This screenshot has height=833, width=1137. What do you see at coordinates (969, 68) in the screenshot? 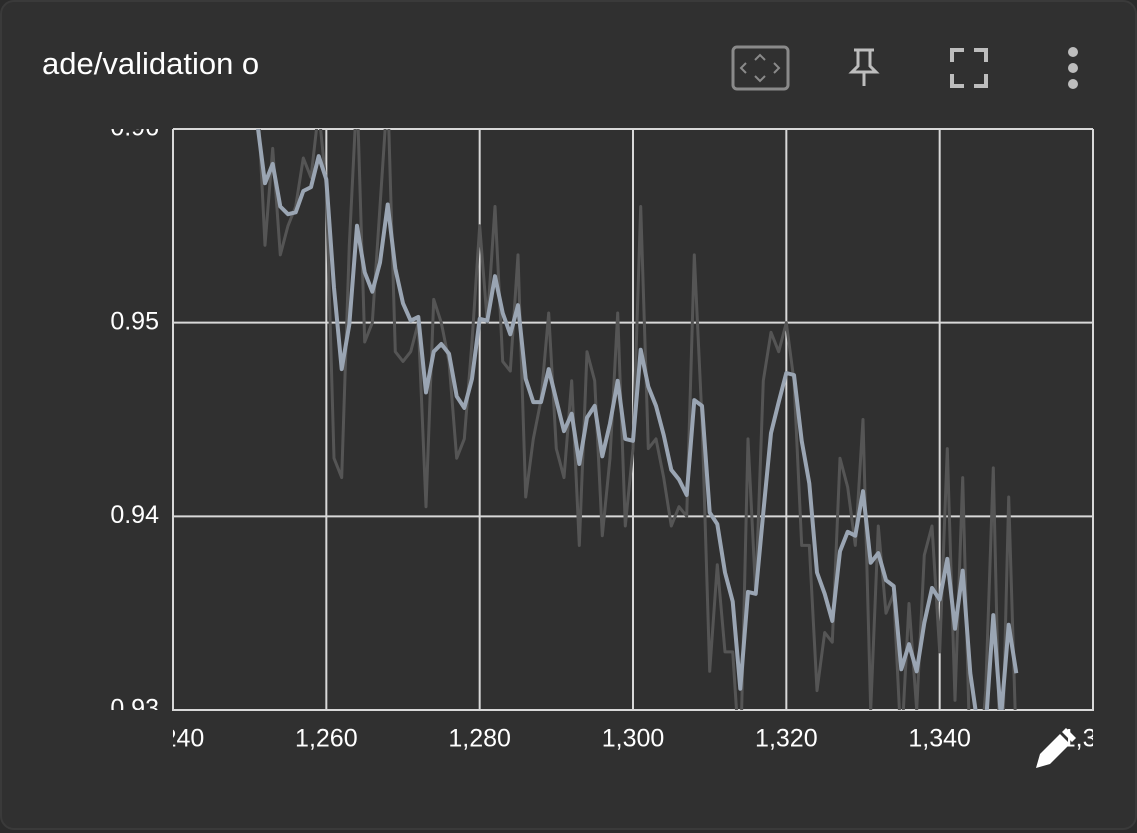
I see `fullscreen-button` at bounding box center [969, 68].